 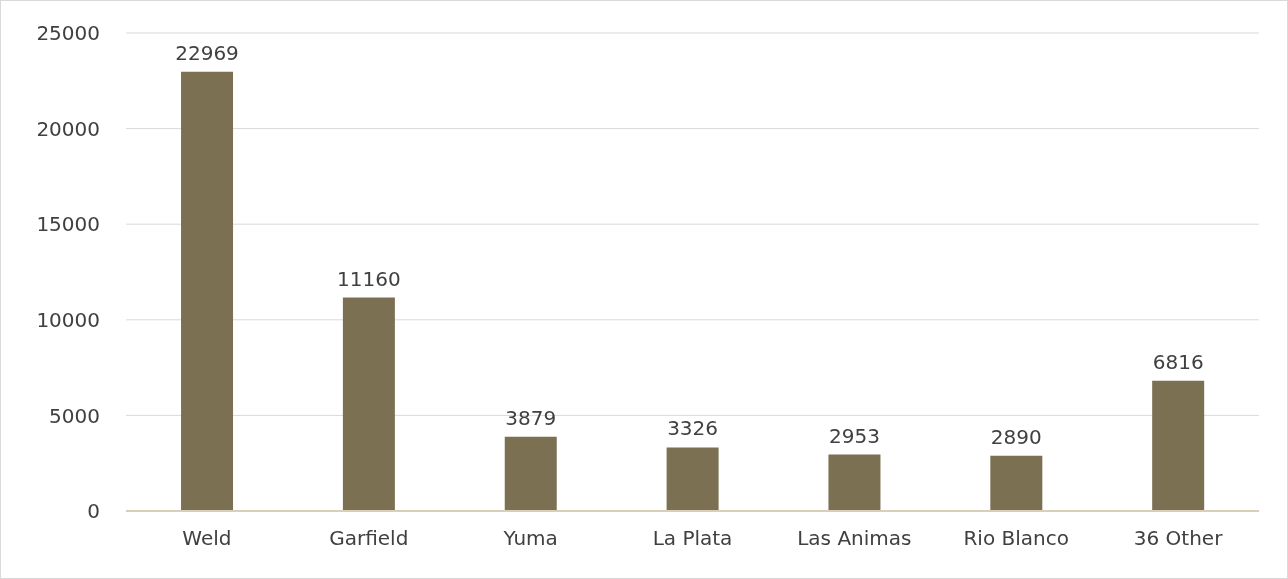 What do you see at coordinates (1178, 538) in the screenshot?
I see `x-tick-label: 36 Other` at bounding box center [1178, 538].